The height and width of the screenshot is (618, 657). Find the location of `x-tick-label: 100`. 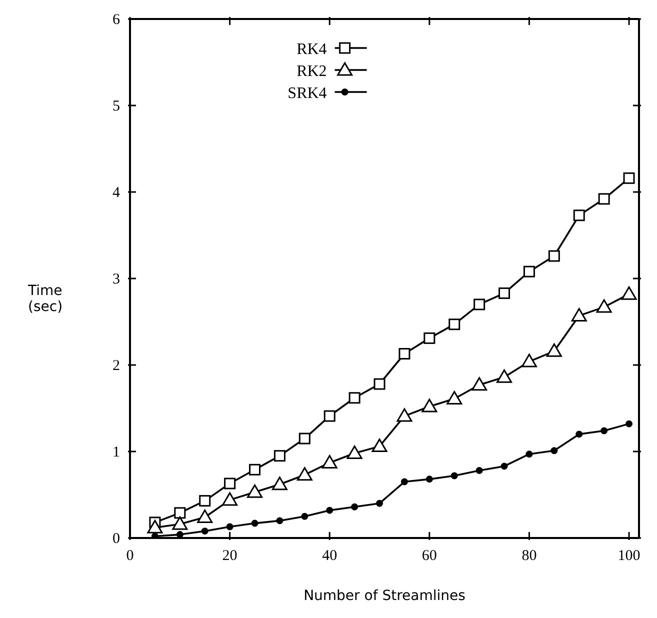

x-tick-label: 100 is located at coordinates (629, 556).